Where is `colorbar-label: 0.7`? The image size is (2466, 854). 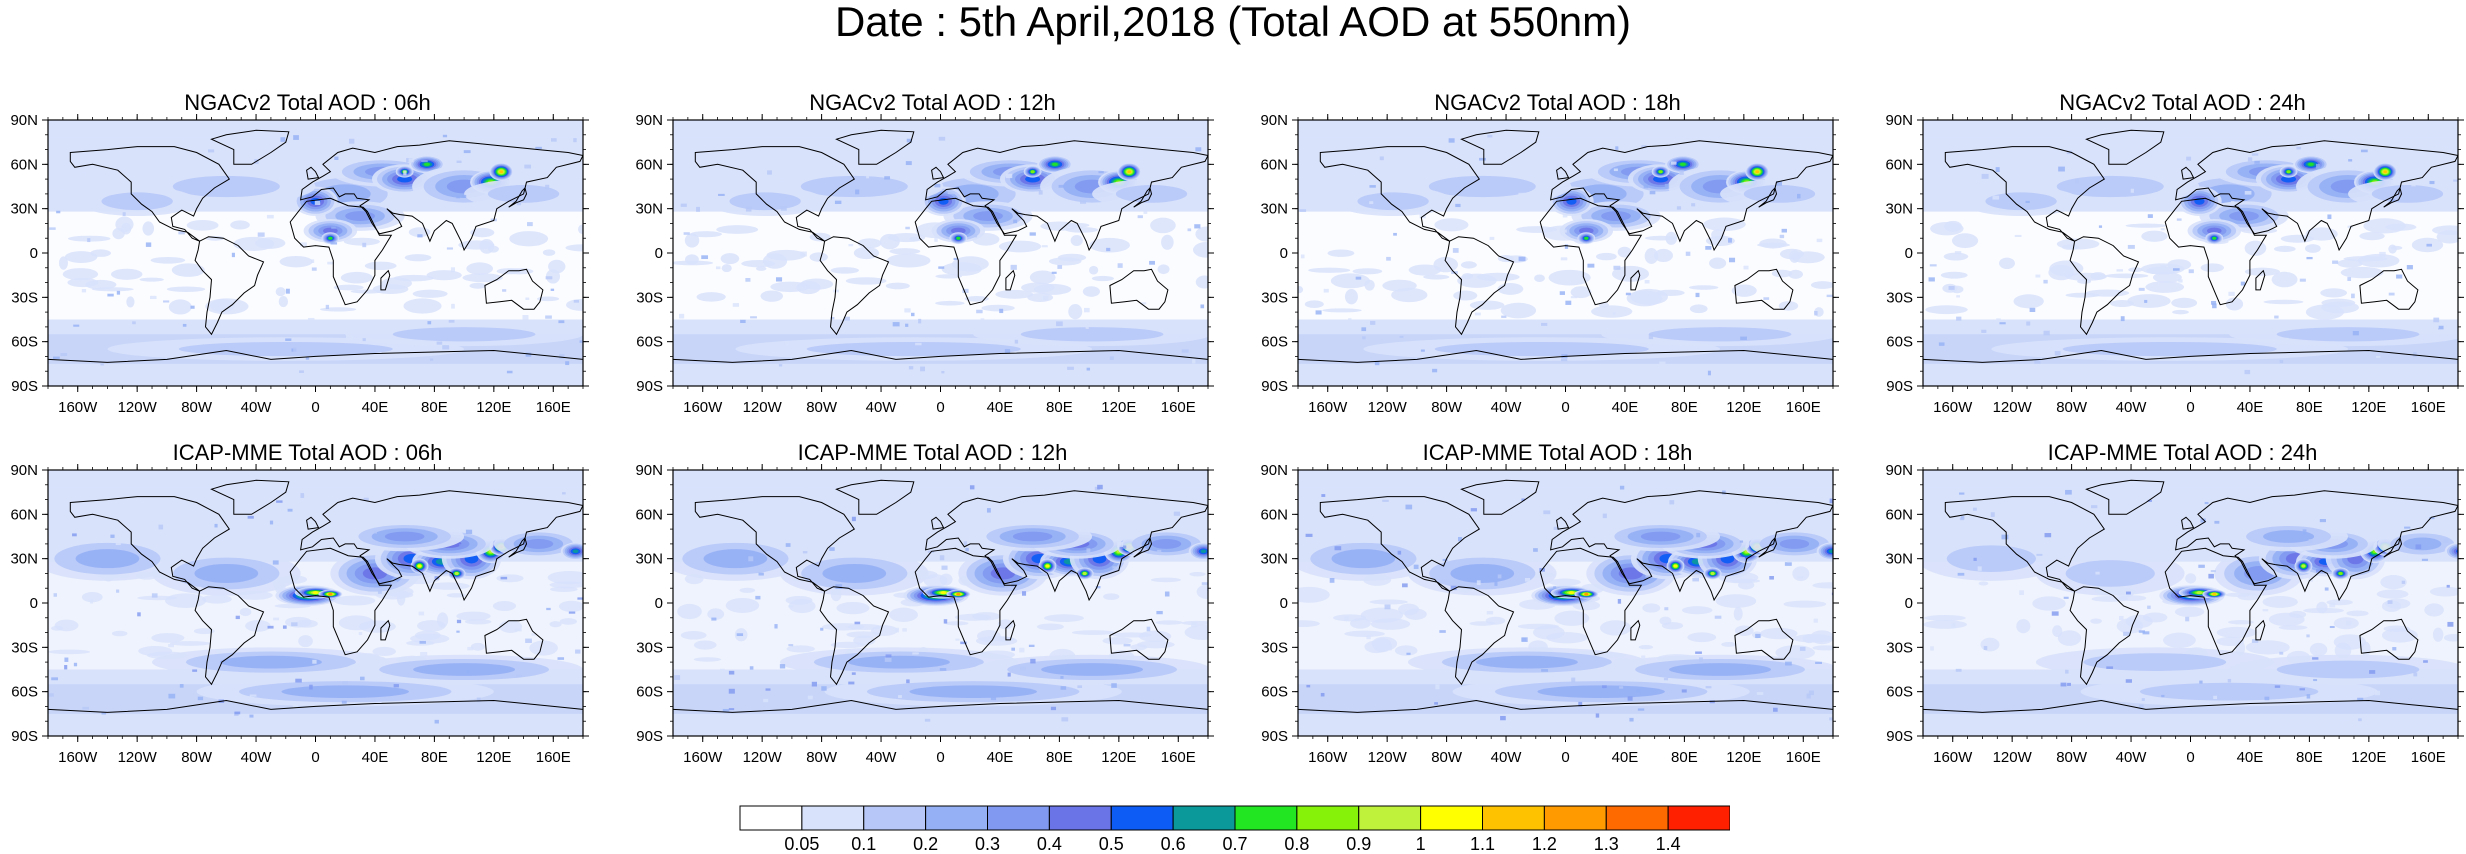 colorbar-label: 0.7 is located at coordinates (1234, 844).